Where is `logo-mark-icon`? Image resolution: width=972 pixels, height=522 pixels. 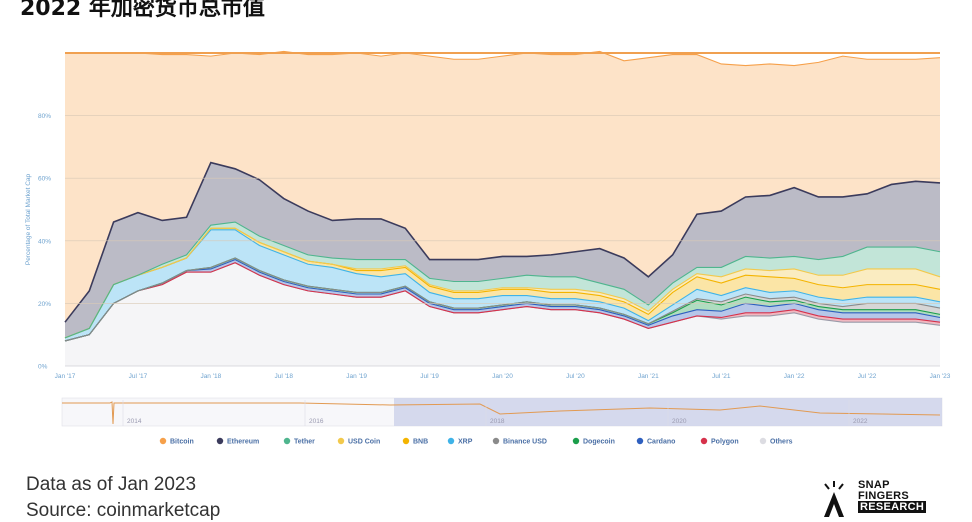
logo-mark-icon is located at coordinates (834, 499).